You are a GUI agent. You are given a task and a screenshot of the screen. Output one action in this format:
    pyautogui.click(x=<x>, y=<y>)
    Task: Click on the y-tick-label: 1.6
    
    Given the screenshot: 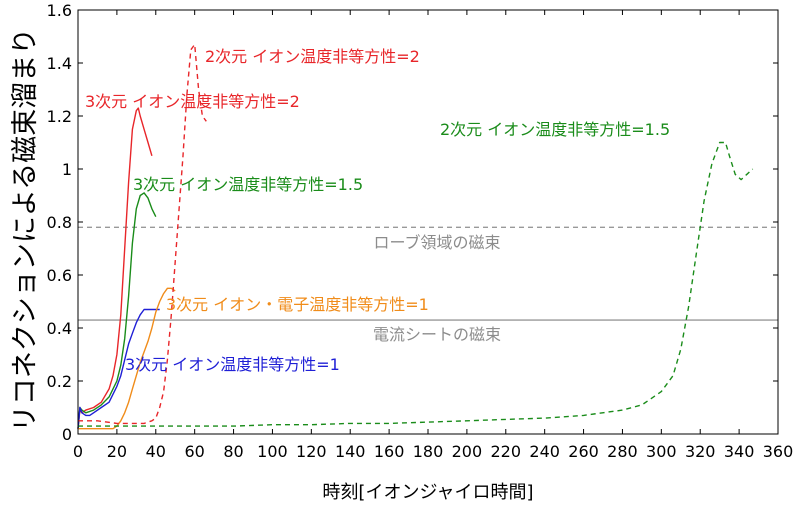 What is the action you would take?
    pyautogui.click(x=59, y=10)
    